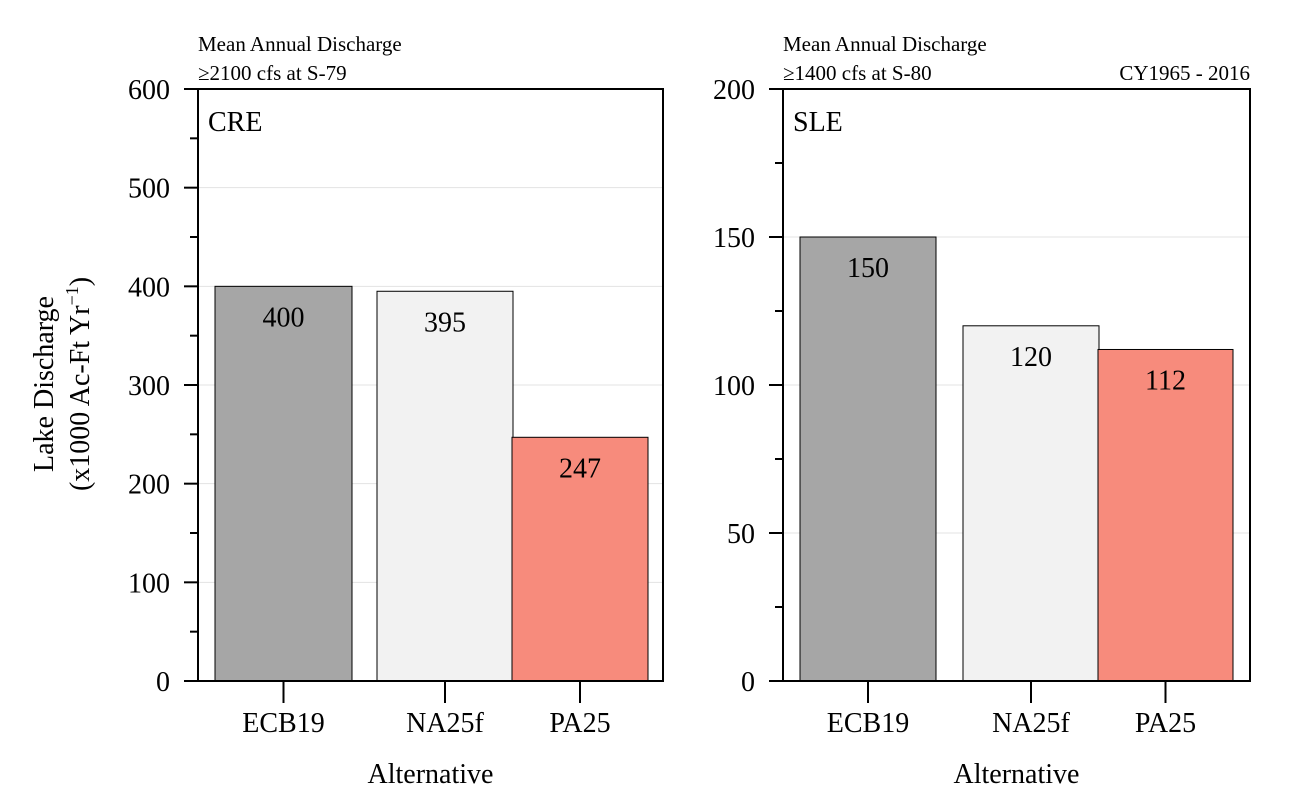 This screenshot has width=1300, height=805. I want to click on y-axis-title-line-1: Lake Discharge, so click(44, 384).